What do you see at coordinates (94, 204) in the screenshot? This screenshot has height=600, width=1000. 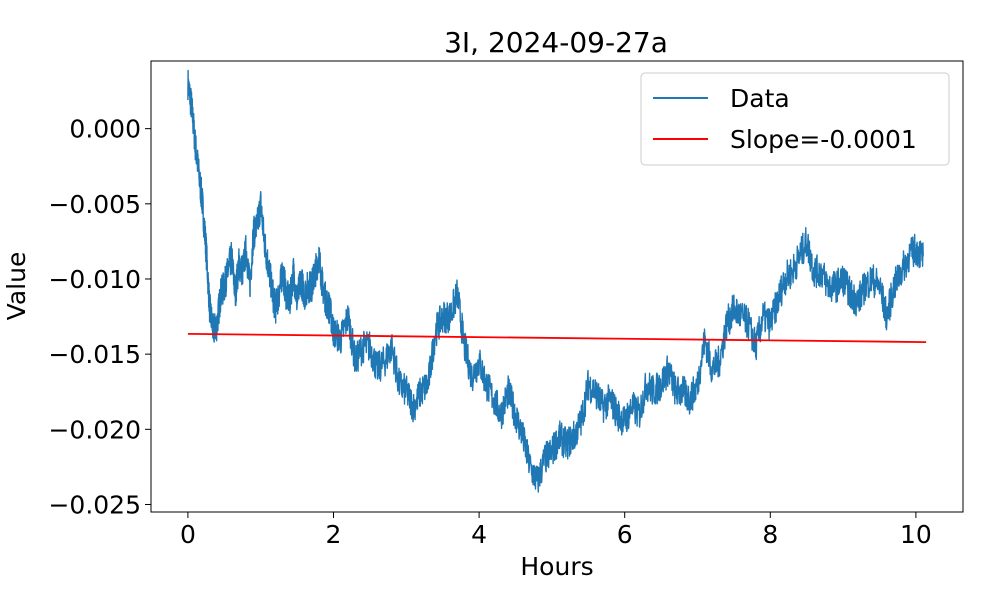 I see `y-tick-label: −0.005` at bounding box center [94, 204].